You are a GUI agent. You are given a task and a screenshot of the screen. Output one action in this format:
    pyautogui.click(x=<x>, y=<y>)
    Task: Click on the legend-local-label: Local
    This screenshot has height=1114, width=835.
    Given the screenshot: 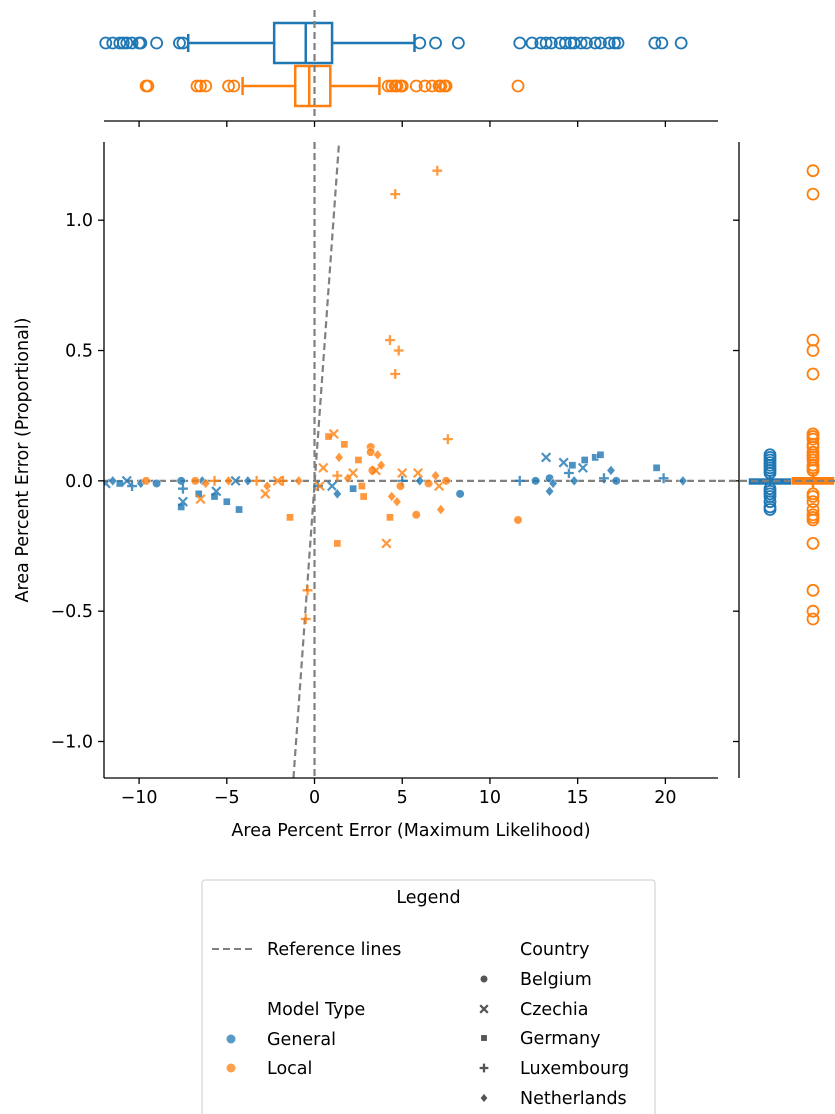 What is the action you would take?
    pyautogui.click(x=289, y=1069)
    